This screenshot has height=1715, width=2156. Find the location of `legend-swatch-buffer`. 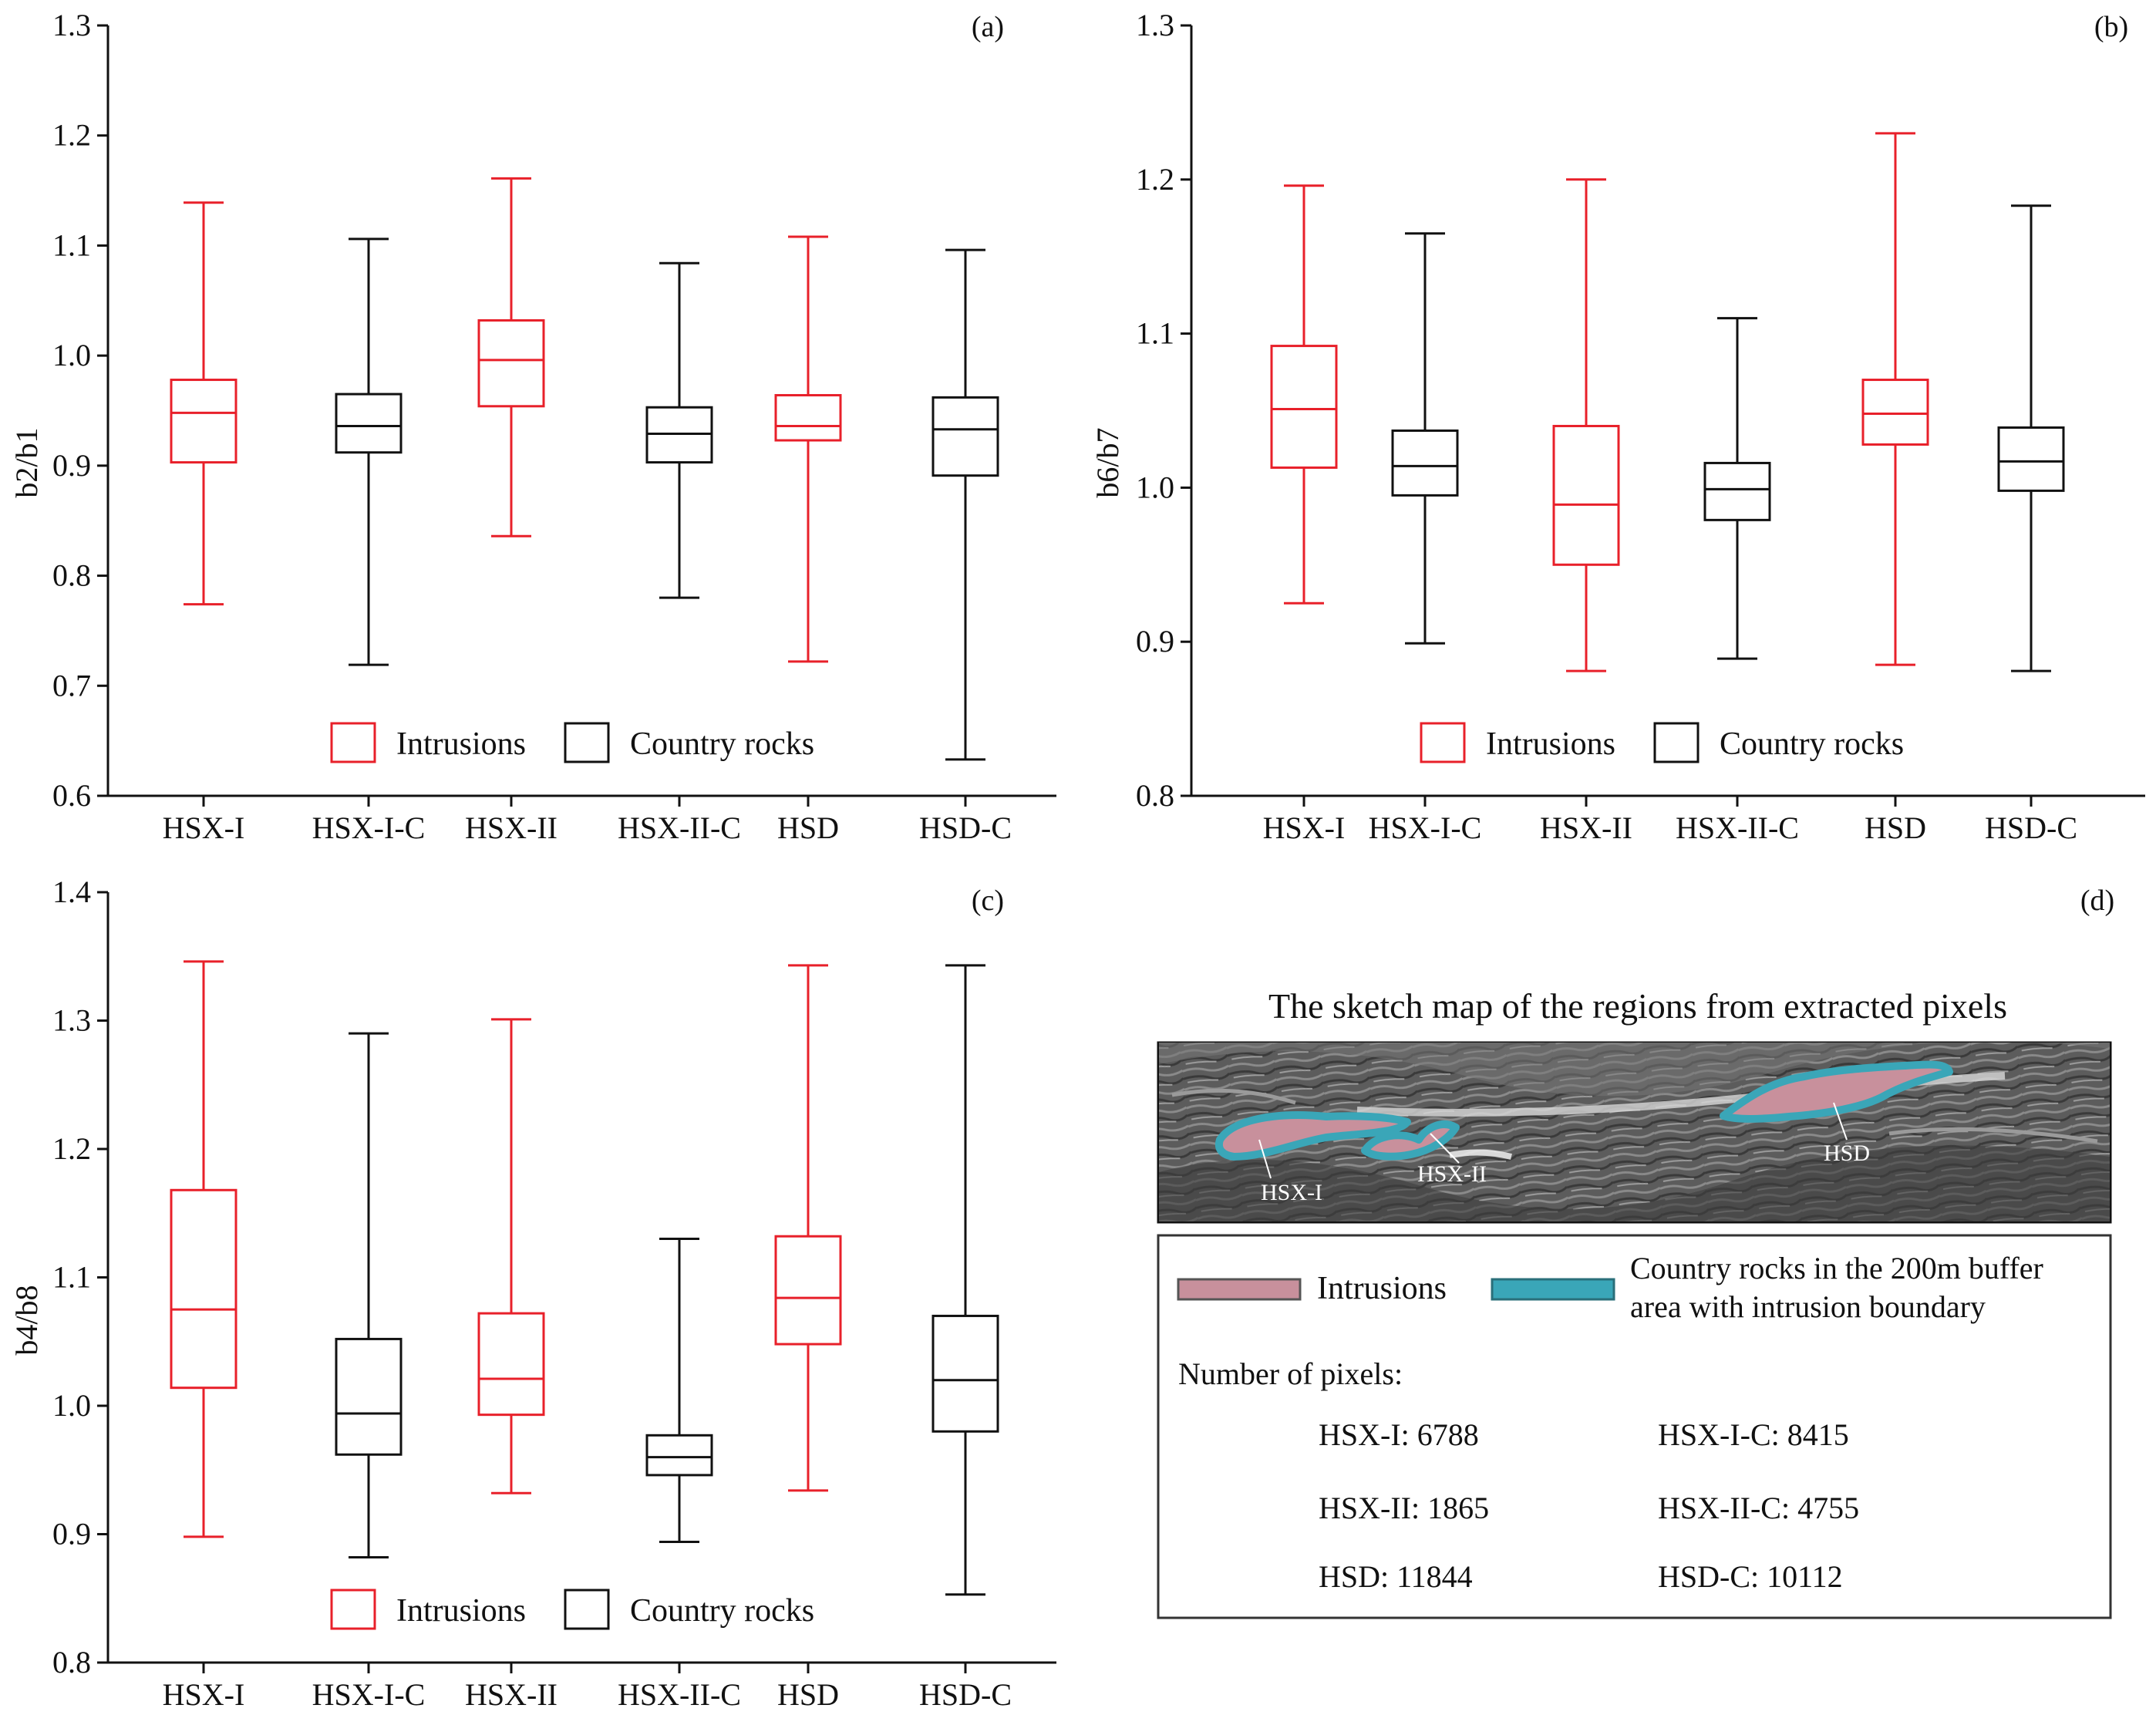

legend-swatch-buffer is located at coordinates (1553, 1290).